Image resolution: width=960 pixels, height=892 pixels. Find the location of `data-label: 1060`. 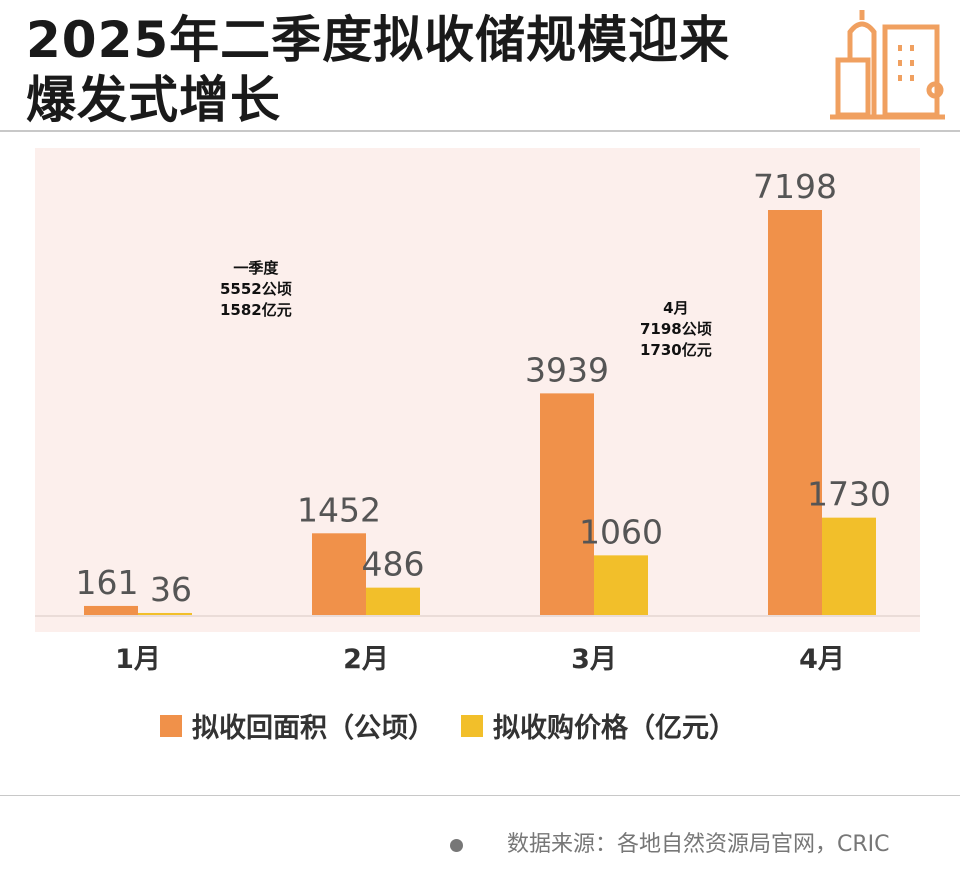

data-label: 1060 is located at coordinates (621, 531).